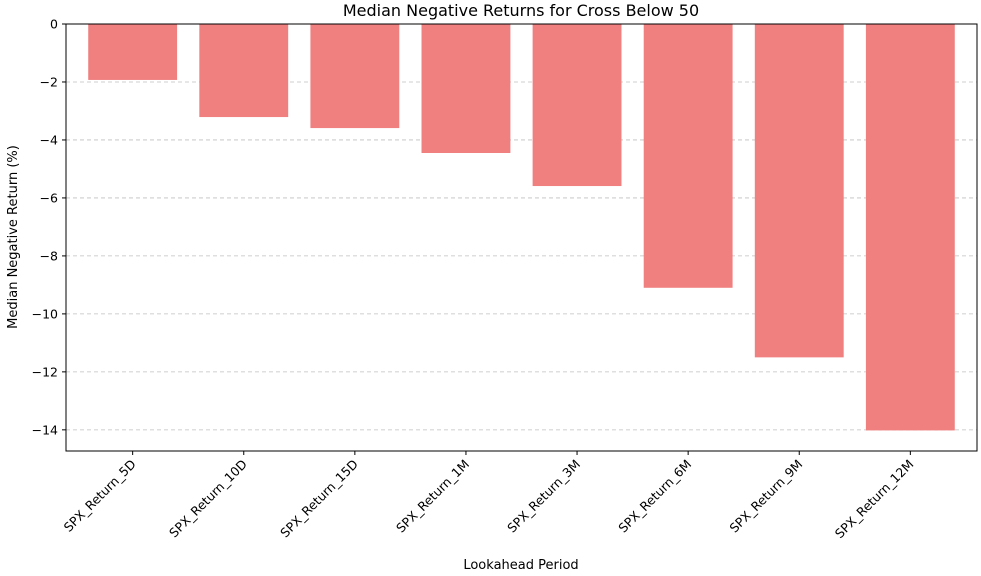  What do you see at coordinates (49, 139) in the screenshot?
I see `y-tick-label: −4` at bounding box center [49, 139].